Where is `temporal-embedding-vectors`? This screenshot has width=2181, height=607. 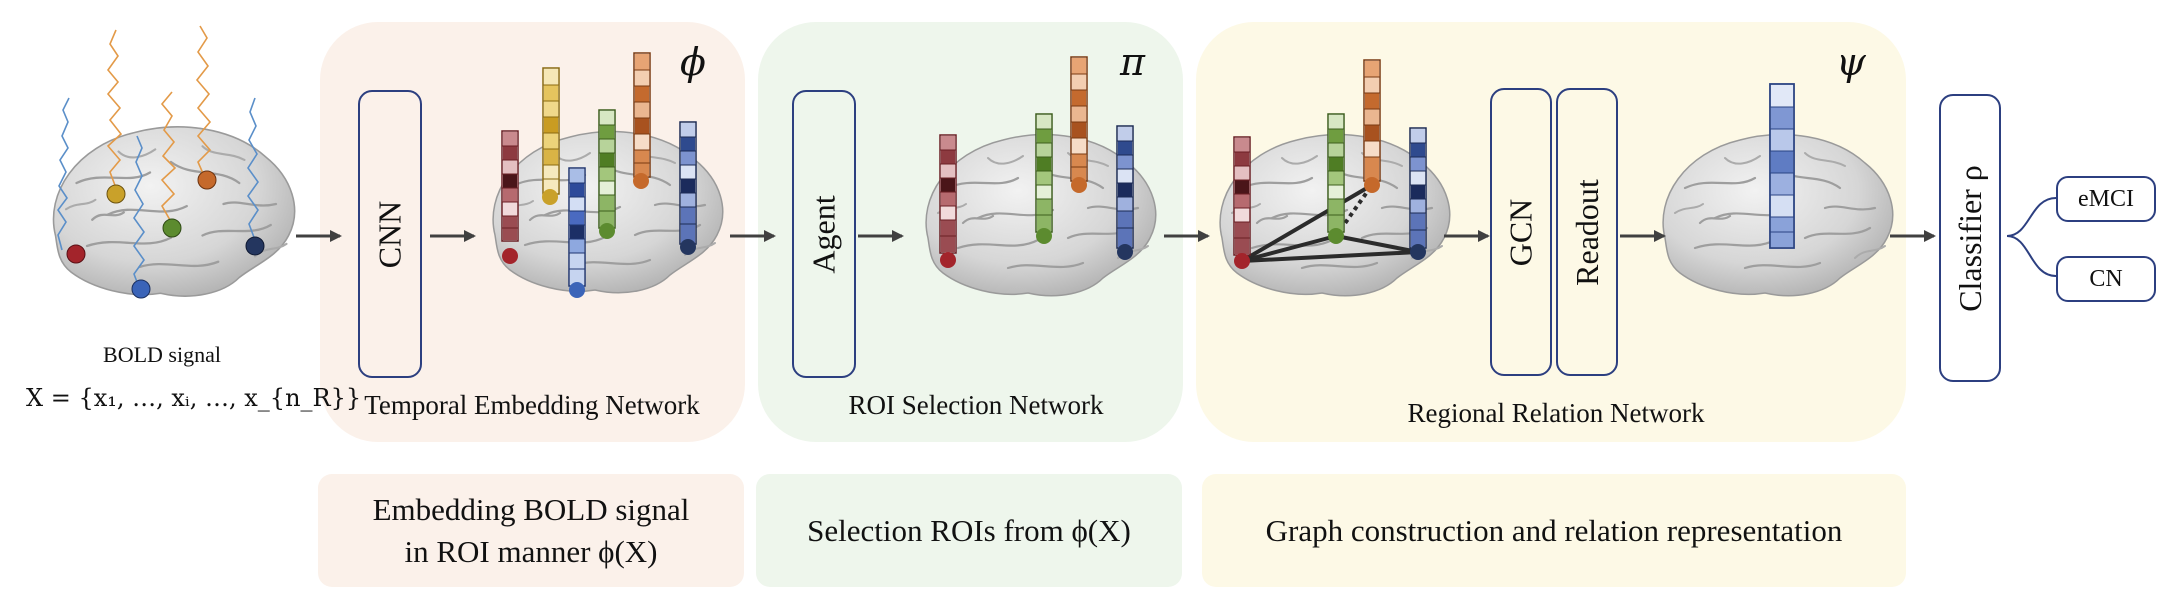
temporal-embedding-vectors is located at coordinates (599, 175).